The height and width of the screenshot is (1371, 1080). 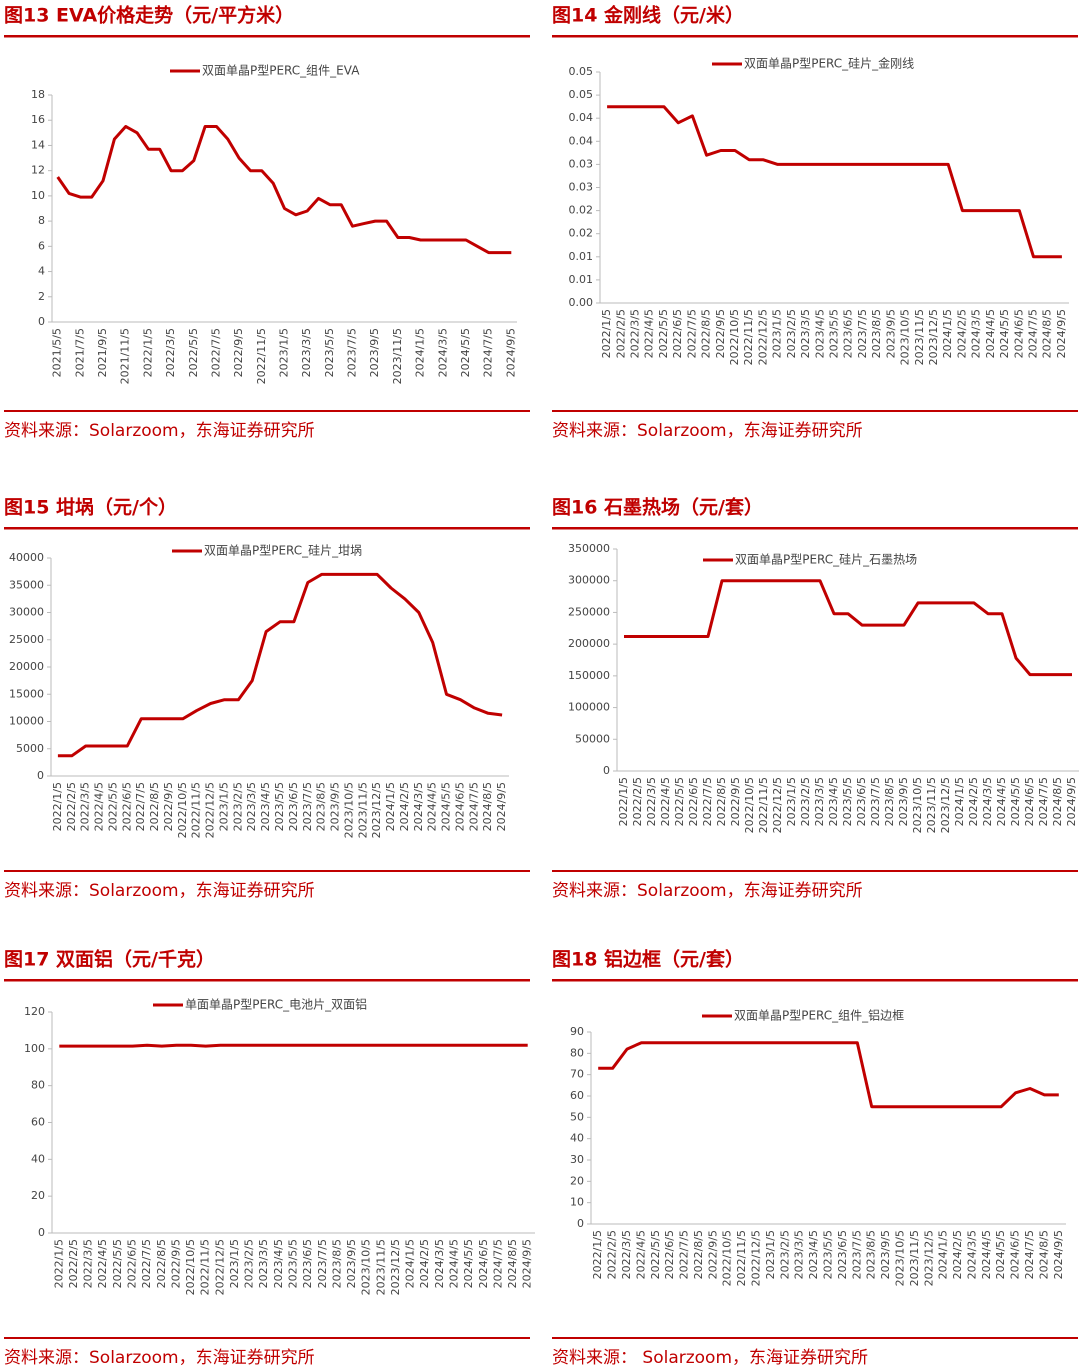 I want to click on y-tick-label: 350000, so click(x=589, y=548).